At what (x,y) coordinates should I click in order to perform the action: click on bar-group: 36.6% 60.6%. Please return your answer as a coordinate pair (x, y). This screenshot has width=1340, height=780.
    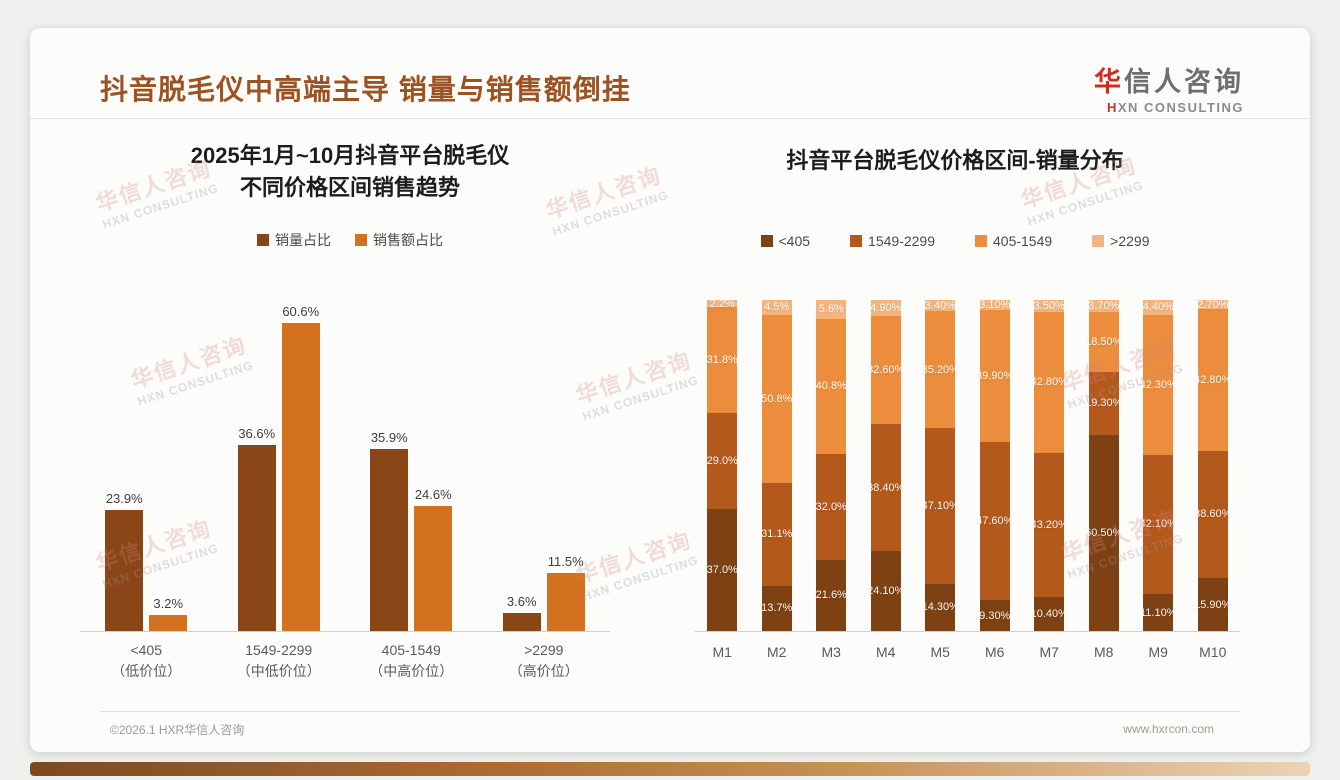
    Looking at the image, I should click on (279, 466).